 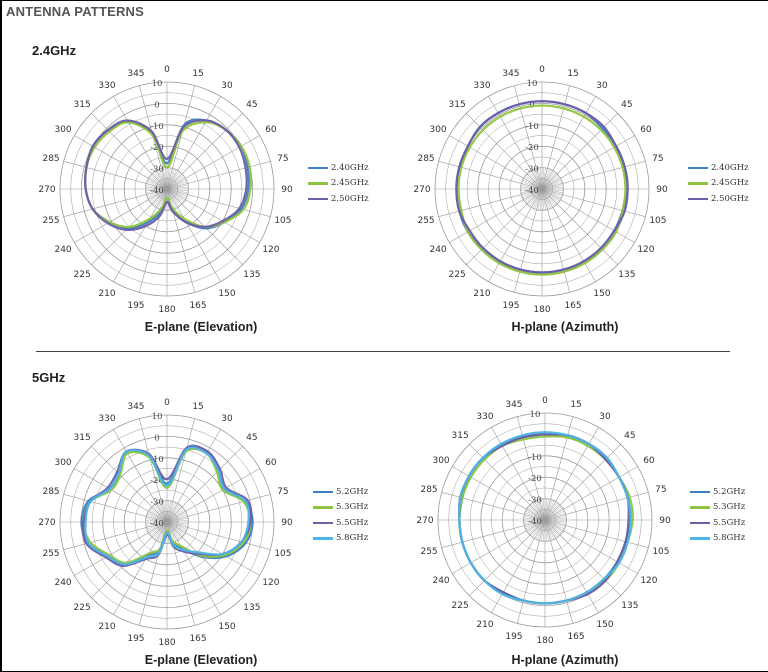 I want to click on angle-tick-label: 345, so click(x=513, y=405).